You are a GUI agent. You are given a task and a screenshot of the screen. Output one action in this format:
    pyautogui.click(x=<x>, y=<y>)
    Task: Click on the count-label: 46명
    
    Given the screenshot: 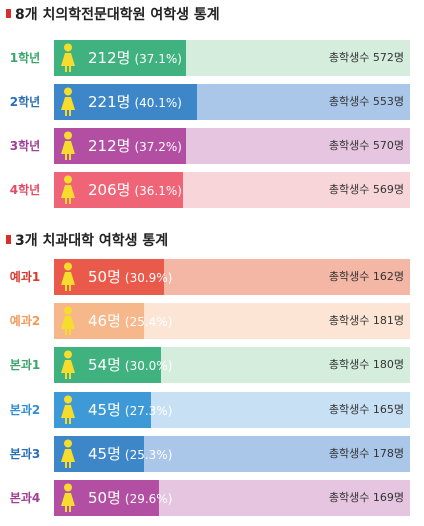 What is the action you would take?
    pyautogui.click(x=104, y=321)
    